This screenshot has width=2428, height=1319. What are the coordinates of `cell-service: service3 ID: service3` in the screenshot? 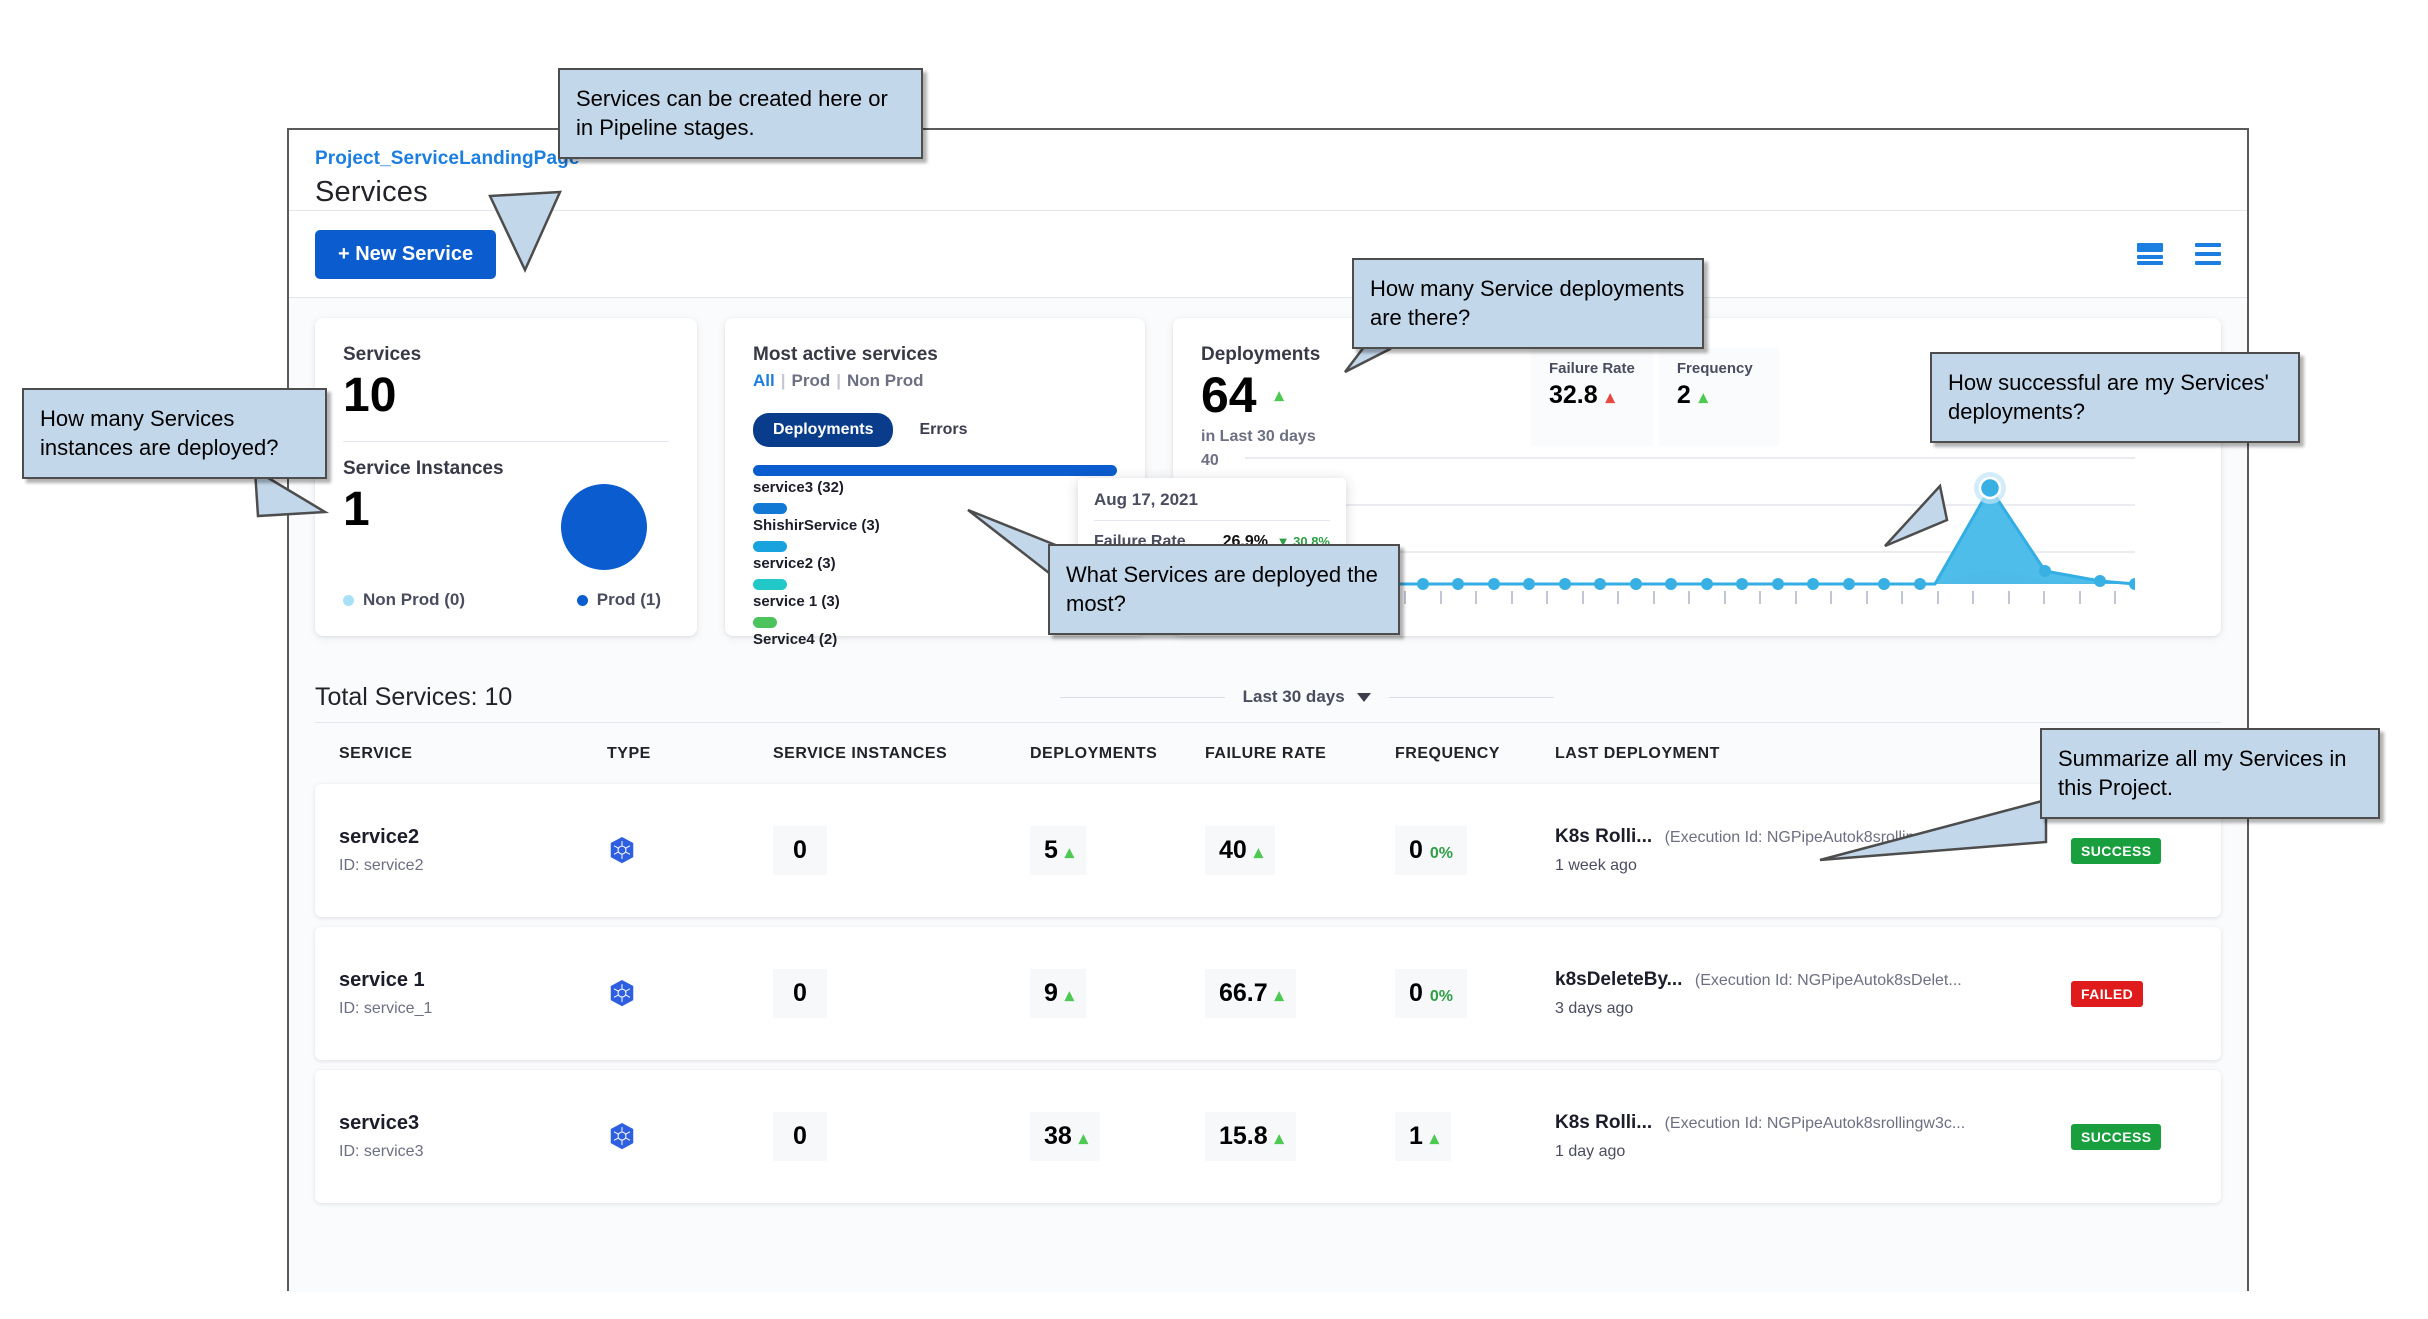 It's located at (450, 1136).